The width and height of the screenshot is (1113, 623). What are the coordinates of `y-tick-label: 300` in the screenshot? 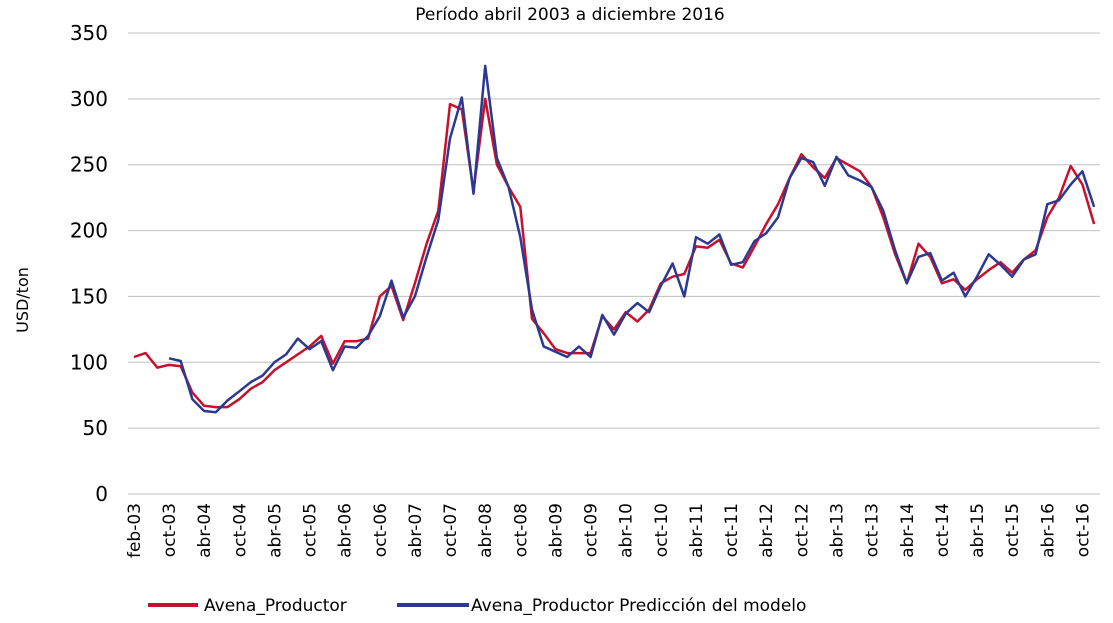 It's located at (89, 99).